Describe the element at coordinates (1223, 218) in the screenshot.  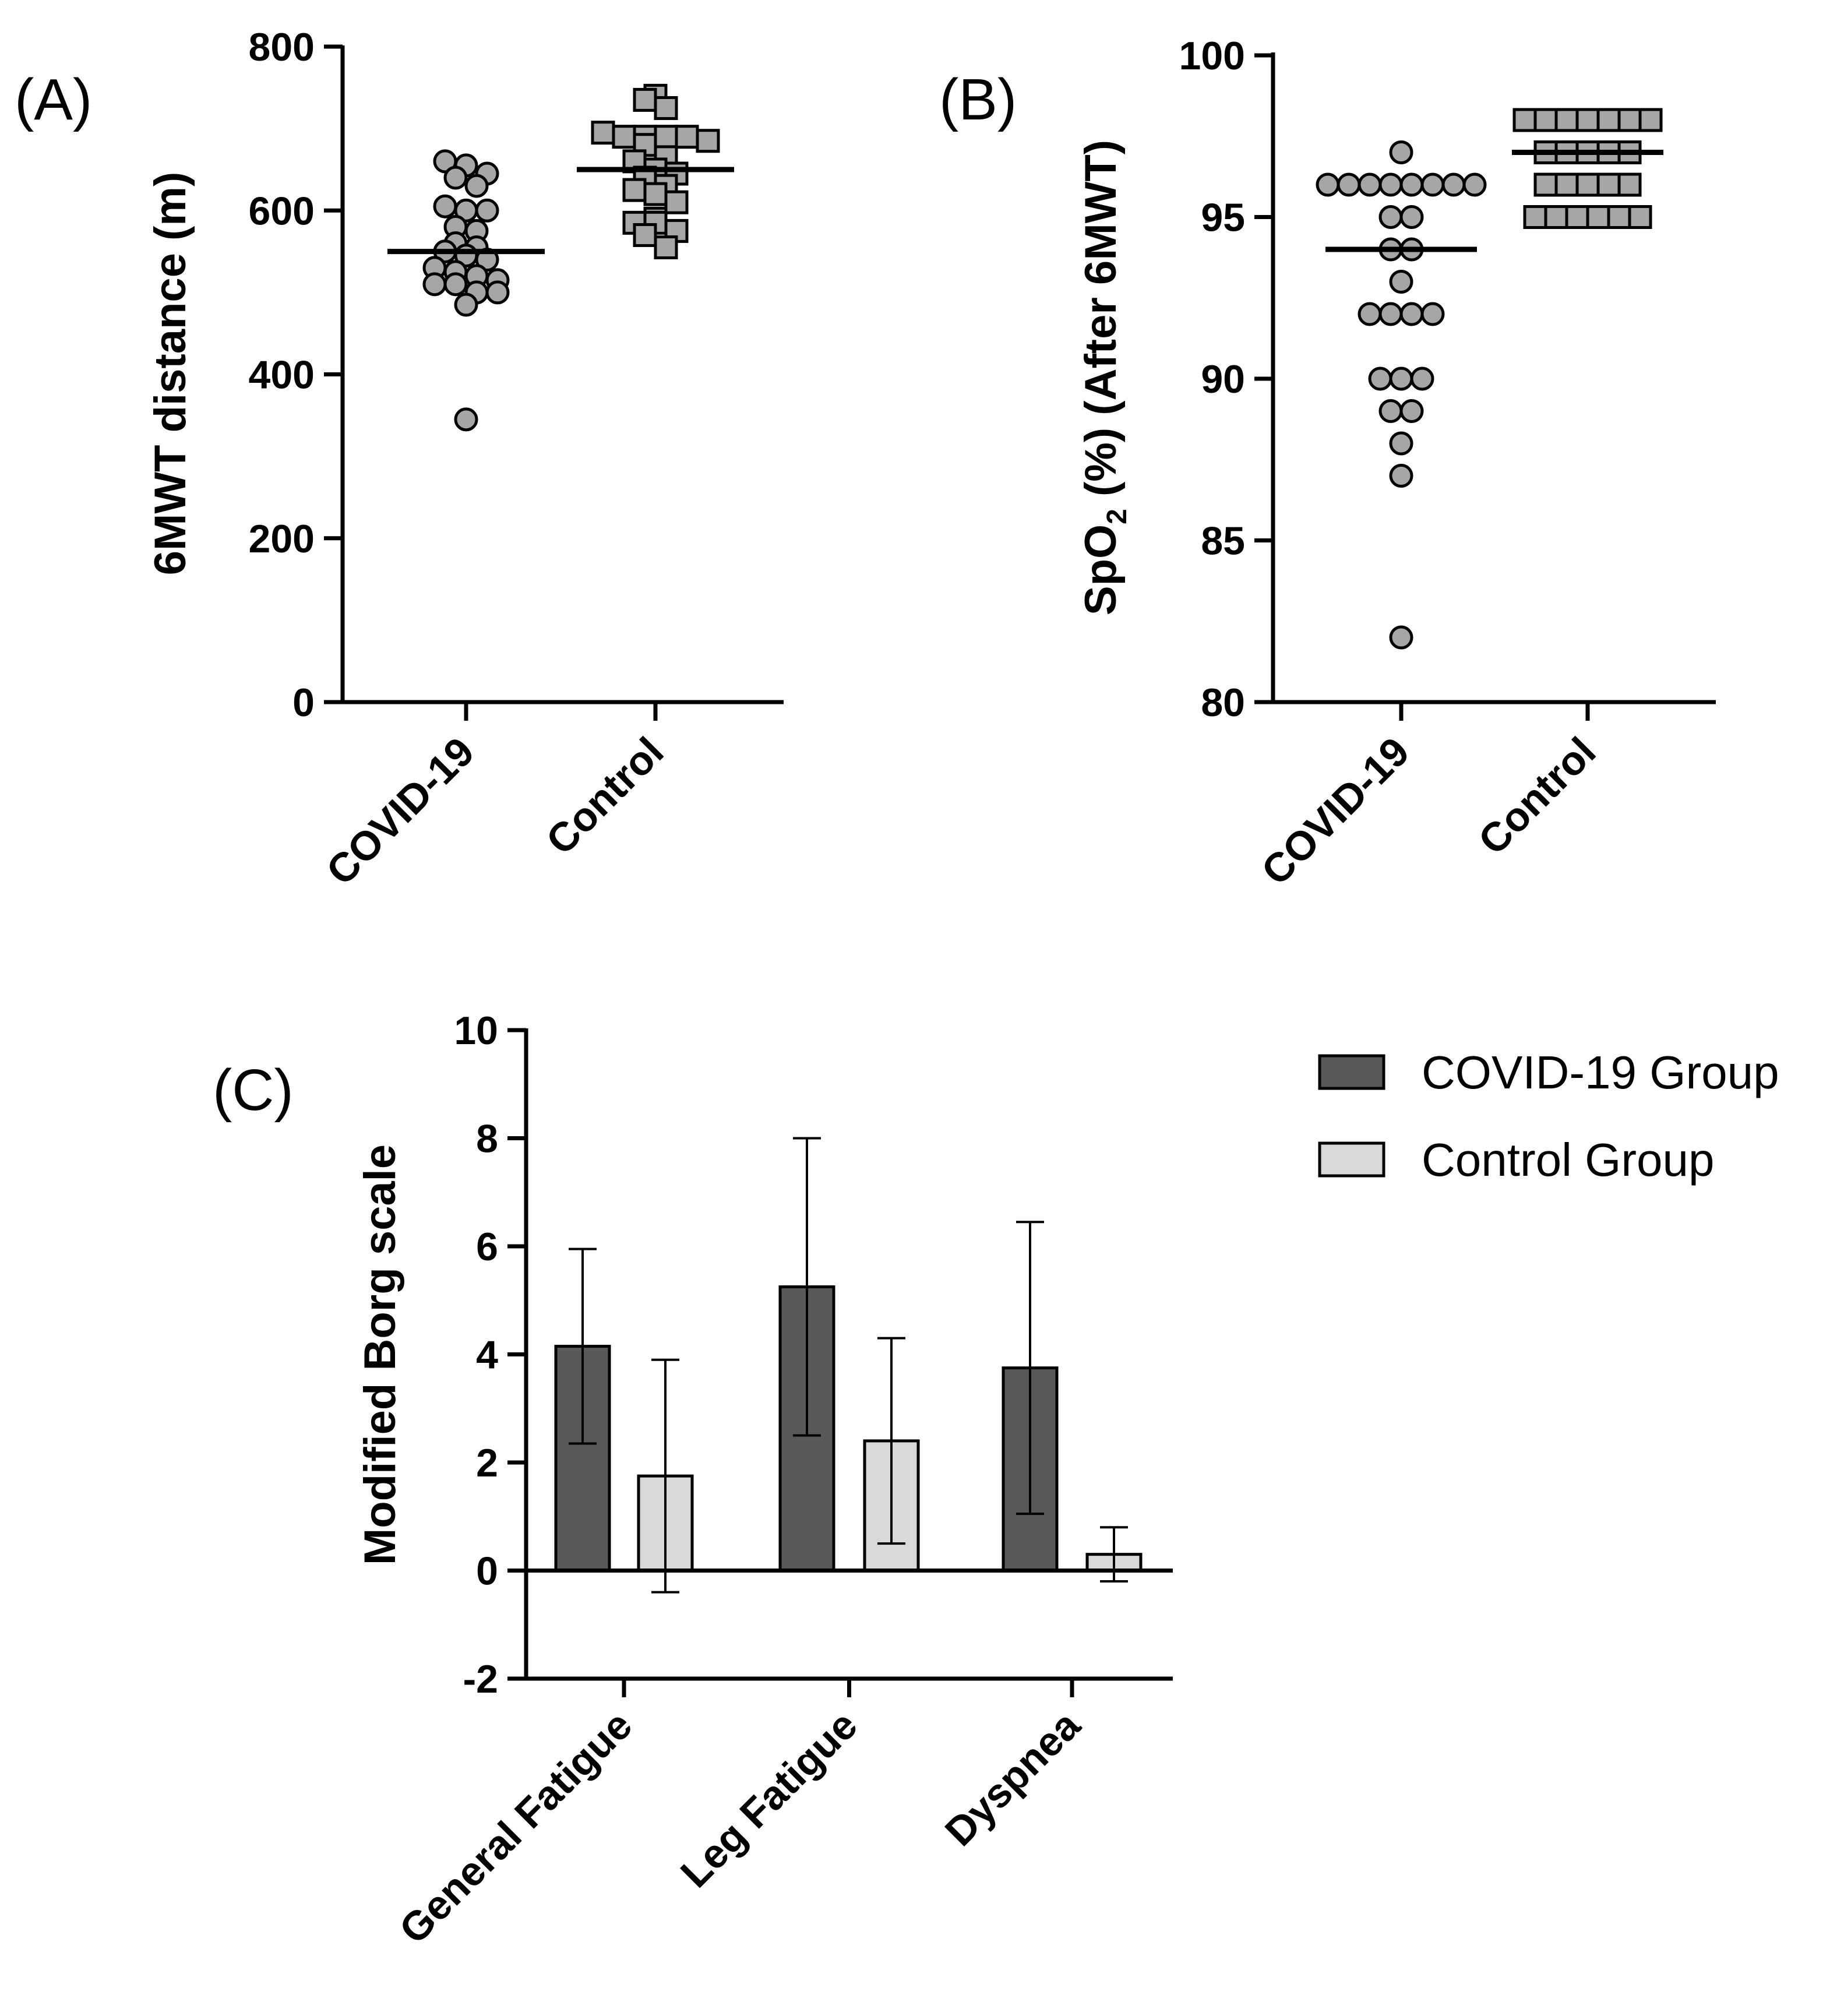
I see `panel-b-ytick-label-3: 95` at that location.